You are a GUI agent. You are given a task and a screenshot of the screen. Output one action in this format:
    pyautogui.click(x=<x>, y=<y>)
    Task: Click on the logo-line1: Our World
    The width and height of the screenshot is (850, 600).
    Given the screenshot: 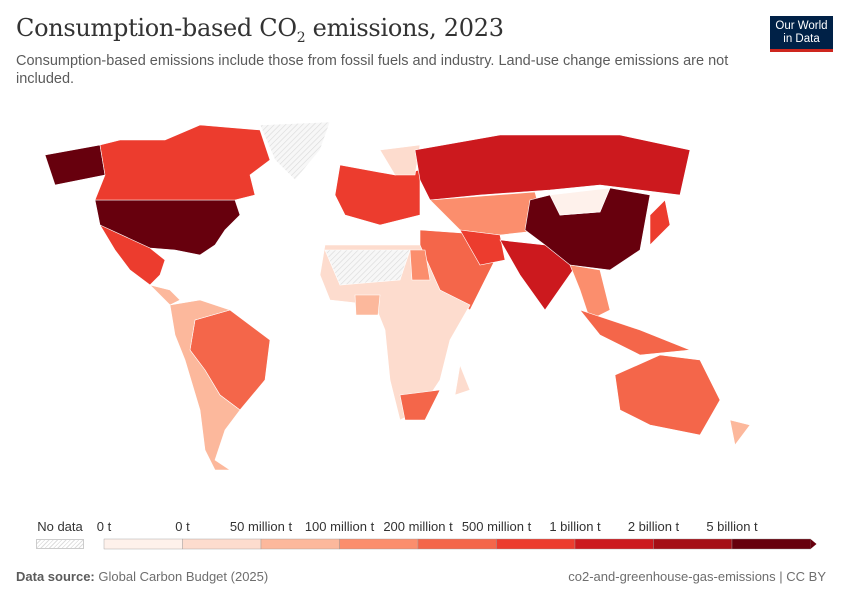 What is the action you would take?
    pyautogui.click(x=801, y=26)
    